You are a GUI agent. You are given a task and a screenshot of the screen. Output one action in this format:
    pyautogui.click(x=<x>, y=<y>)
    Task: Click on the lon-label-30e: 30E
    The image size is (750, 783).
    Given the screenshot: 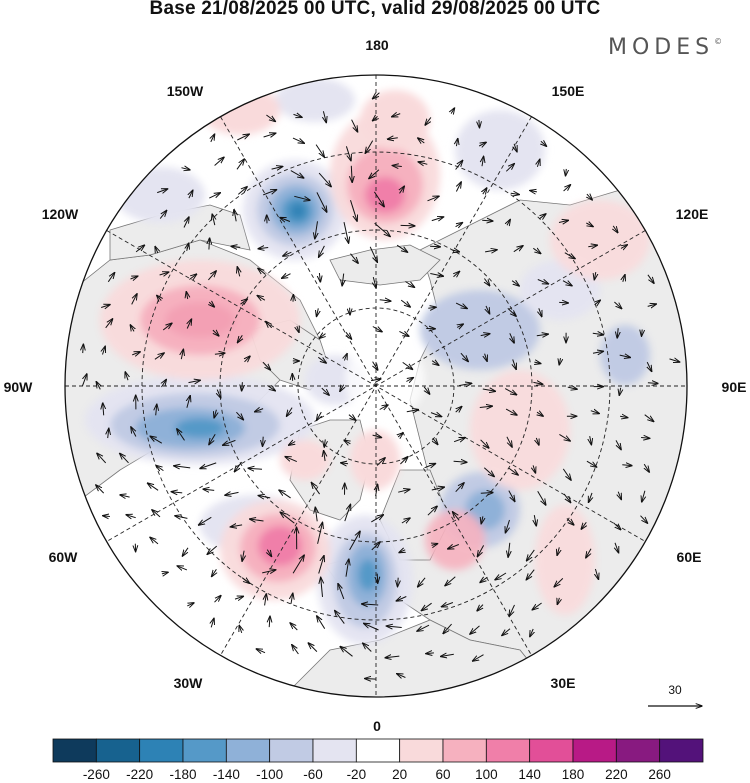 What is the action you would take?
    pyautogui.click(x=563, y=683)
    